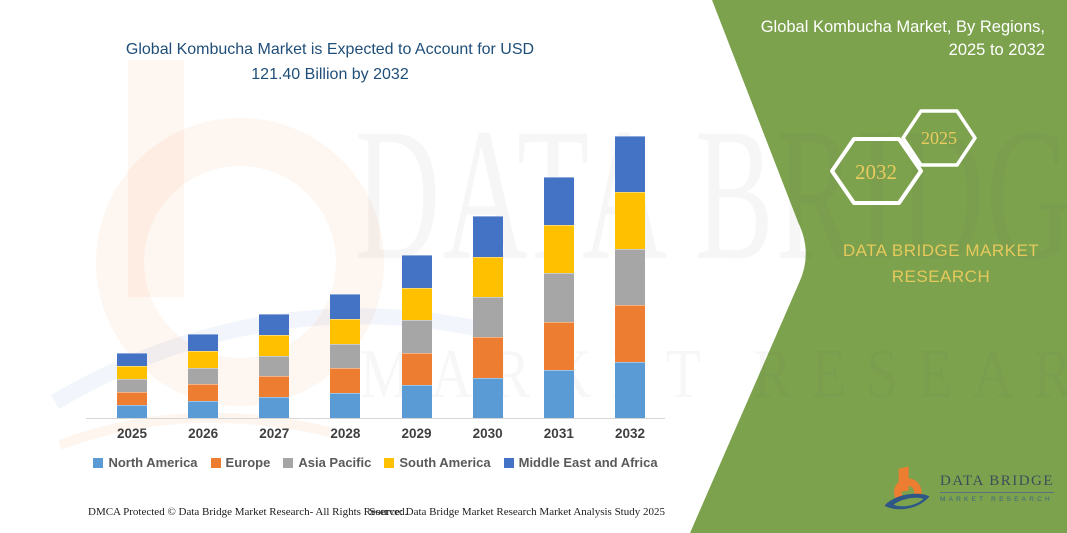 This screenshot has height=533, width=1067. I want to click on brand-text-line1: DATA BRIDGE MARKET, so click(941, 250).